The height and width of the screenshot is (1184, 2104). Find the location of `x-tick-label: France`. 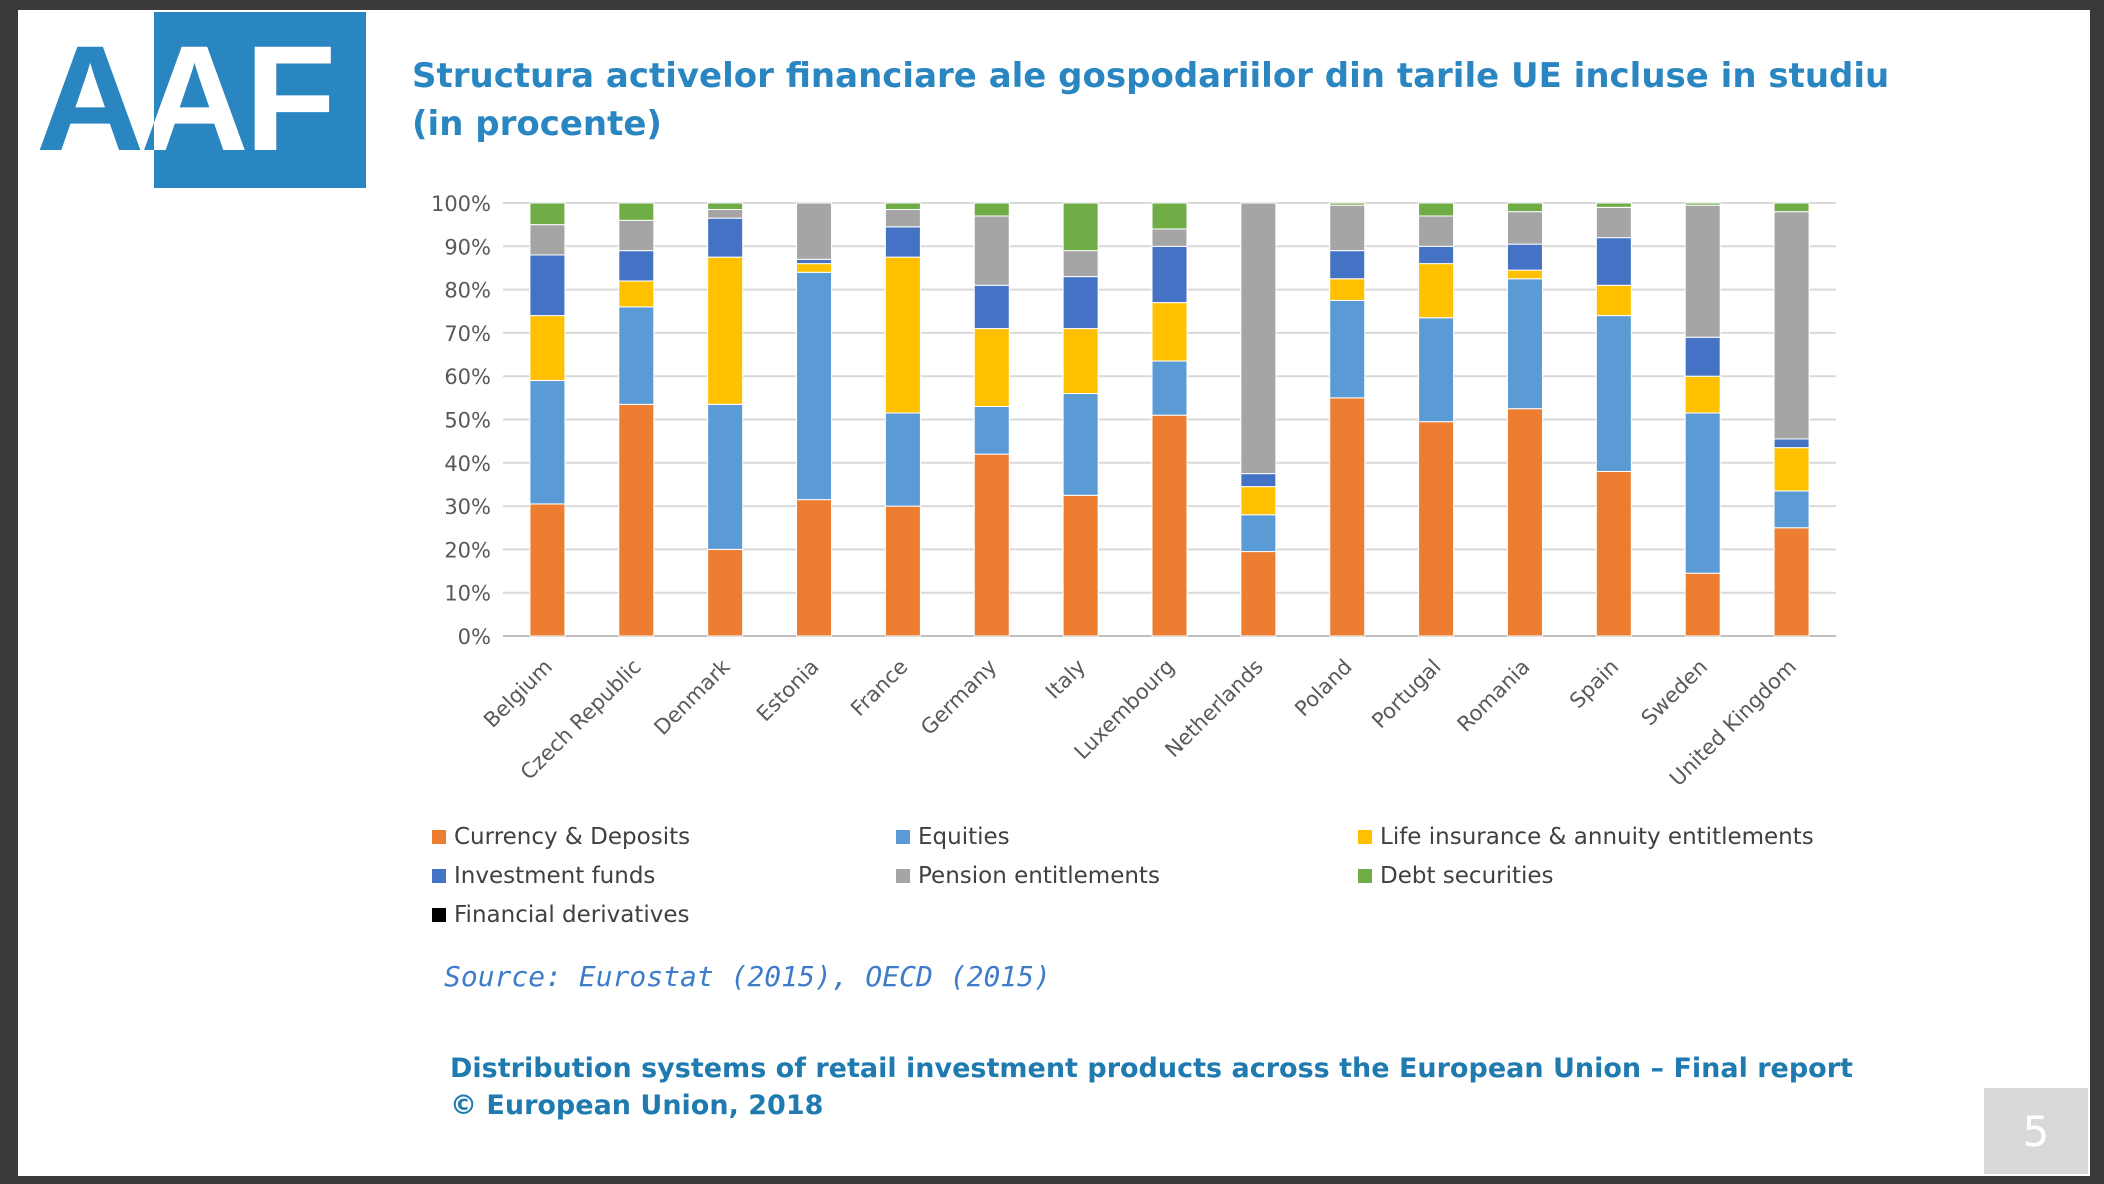

x-tick-label: France is located at coordinates (879, 688).